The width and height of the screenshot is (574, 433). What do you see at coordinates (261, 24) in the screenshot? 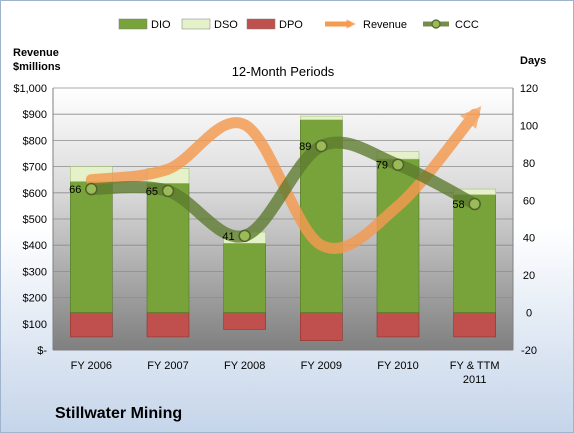
I see `legend-swatch-dpo` at bounding box center [261, 24].